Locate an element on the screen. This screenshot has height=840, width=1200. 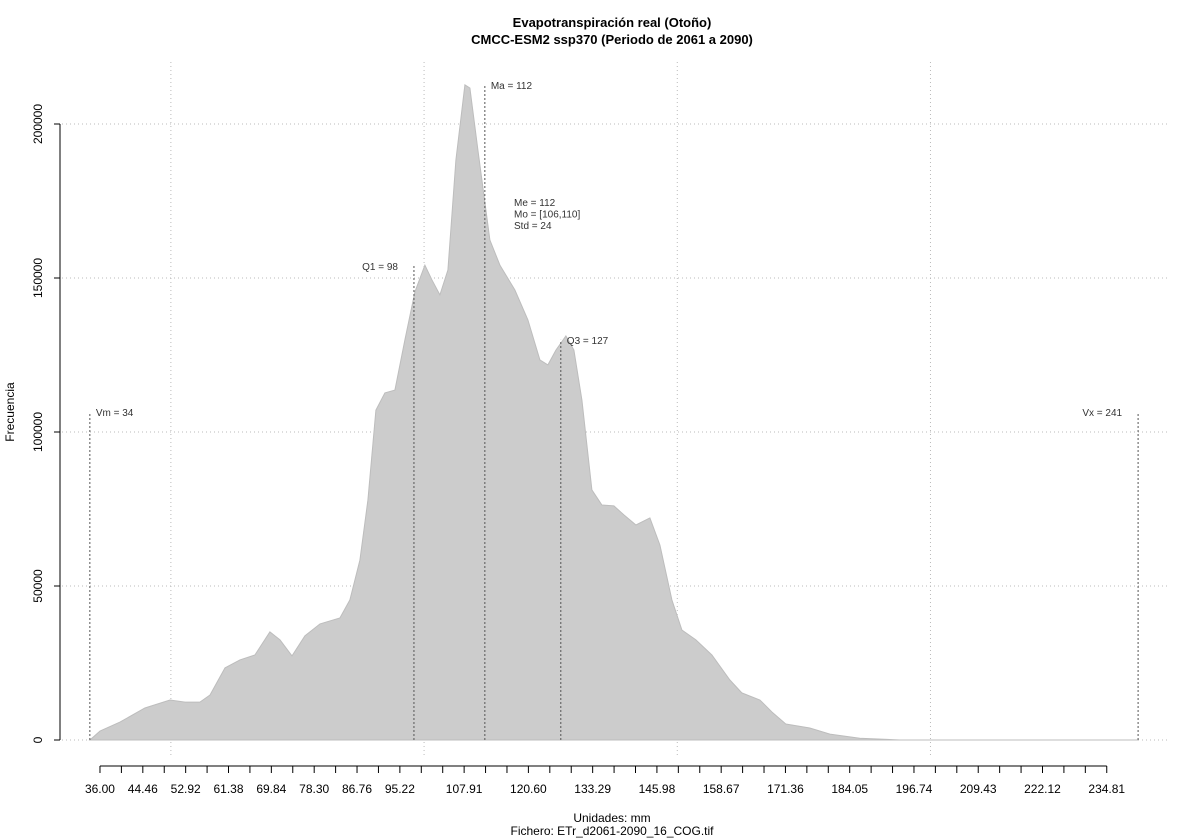
x-tick-label: 107.91 is located at coordinates (464, 789).